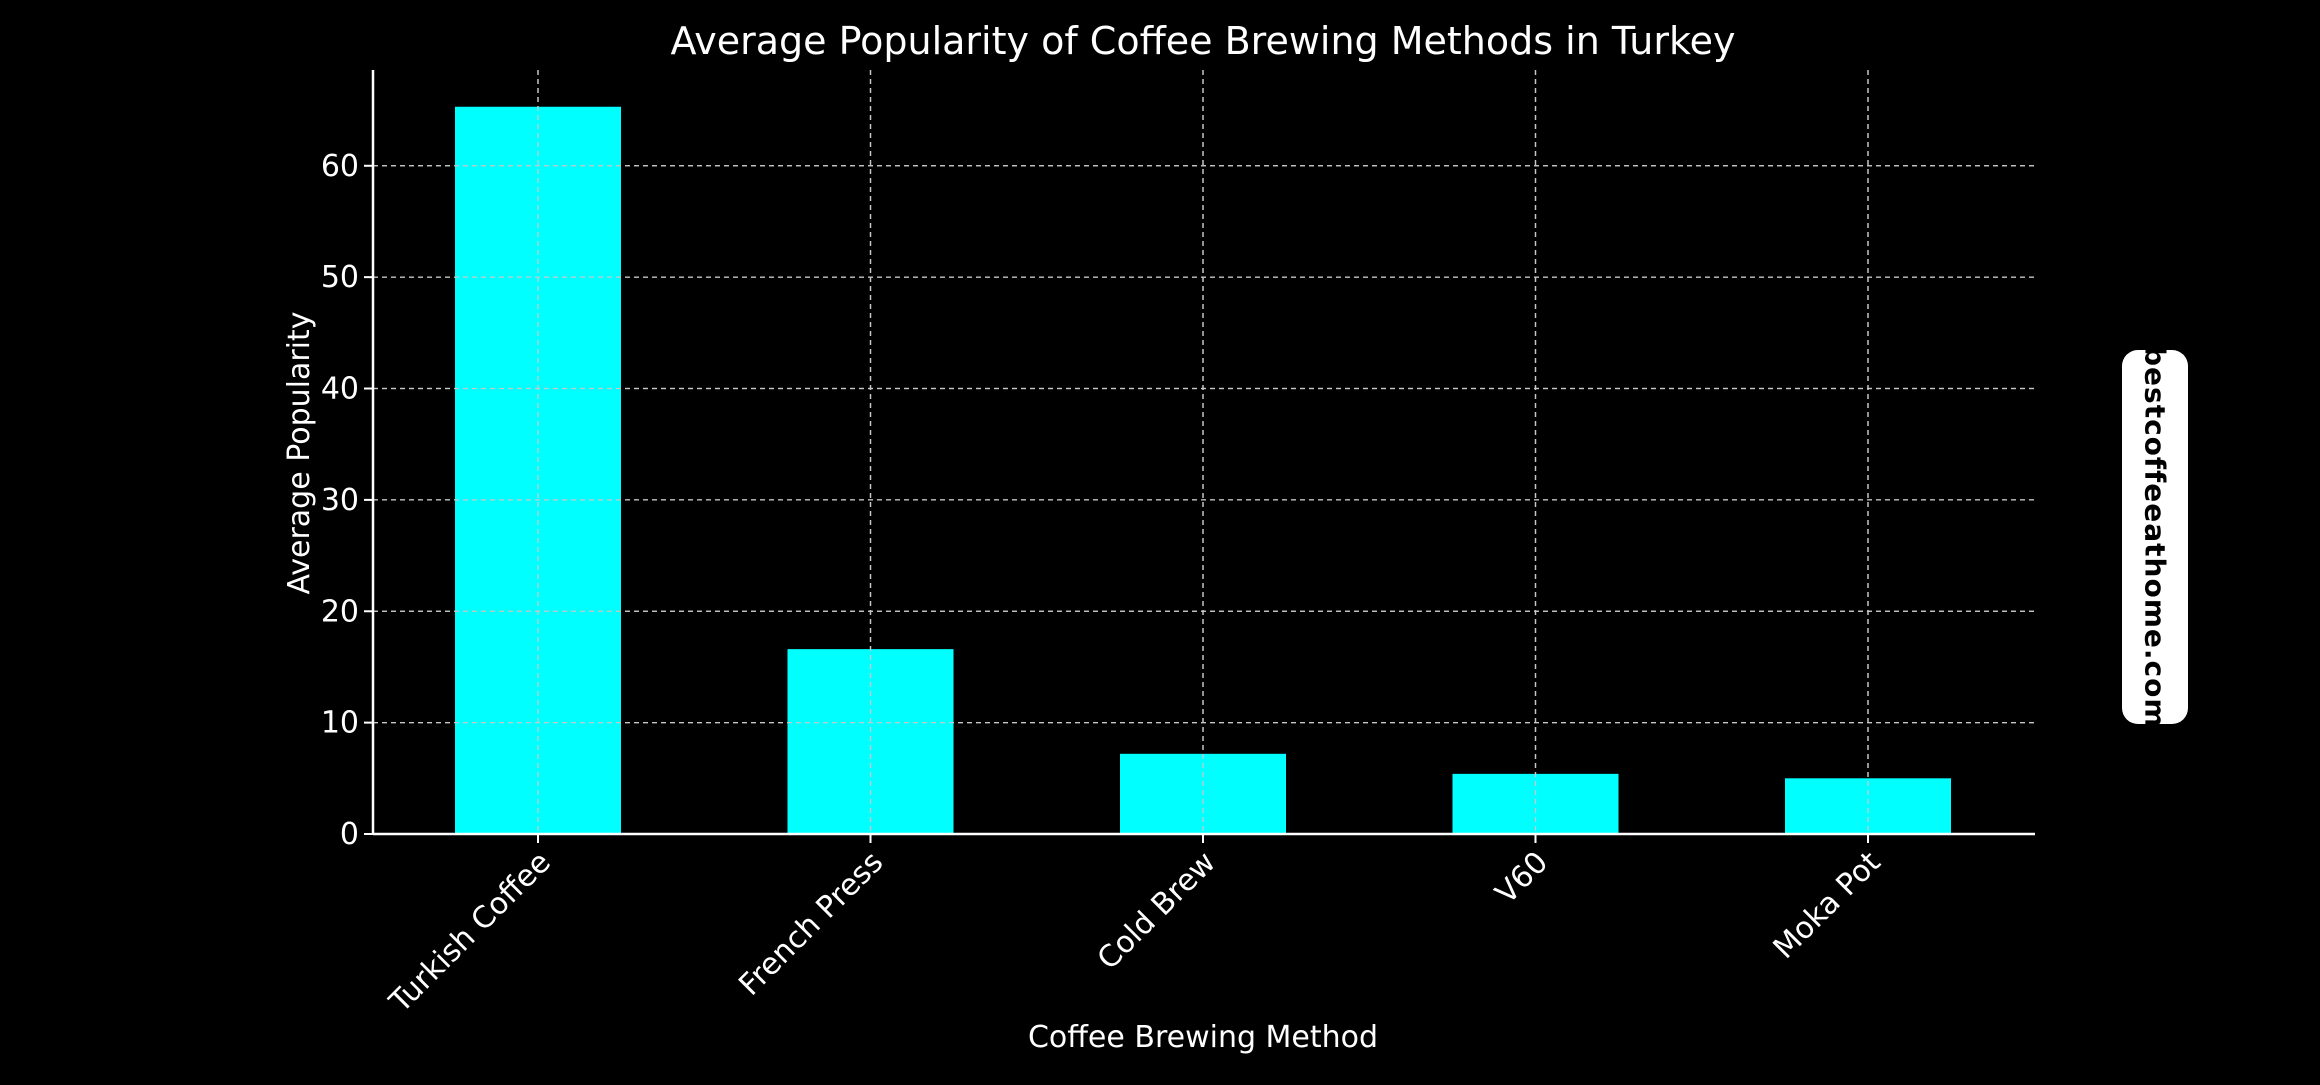 This screenshot has width=2320, height=1085. I want to click on x-tick-label: Cold Brew, so click(1157, 911).